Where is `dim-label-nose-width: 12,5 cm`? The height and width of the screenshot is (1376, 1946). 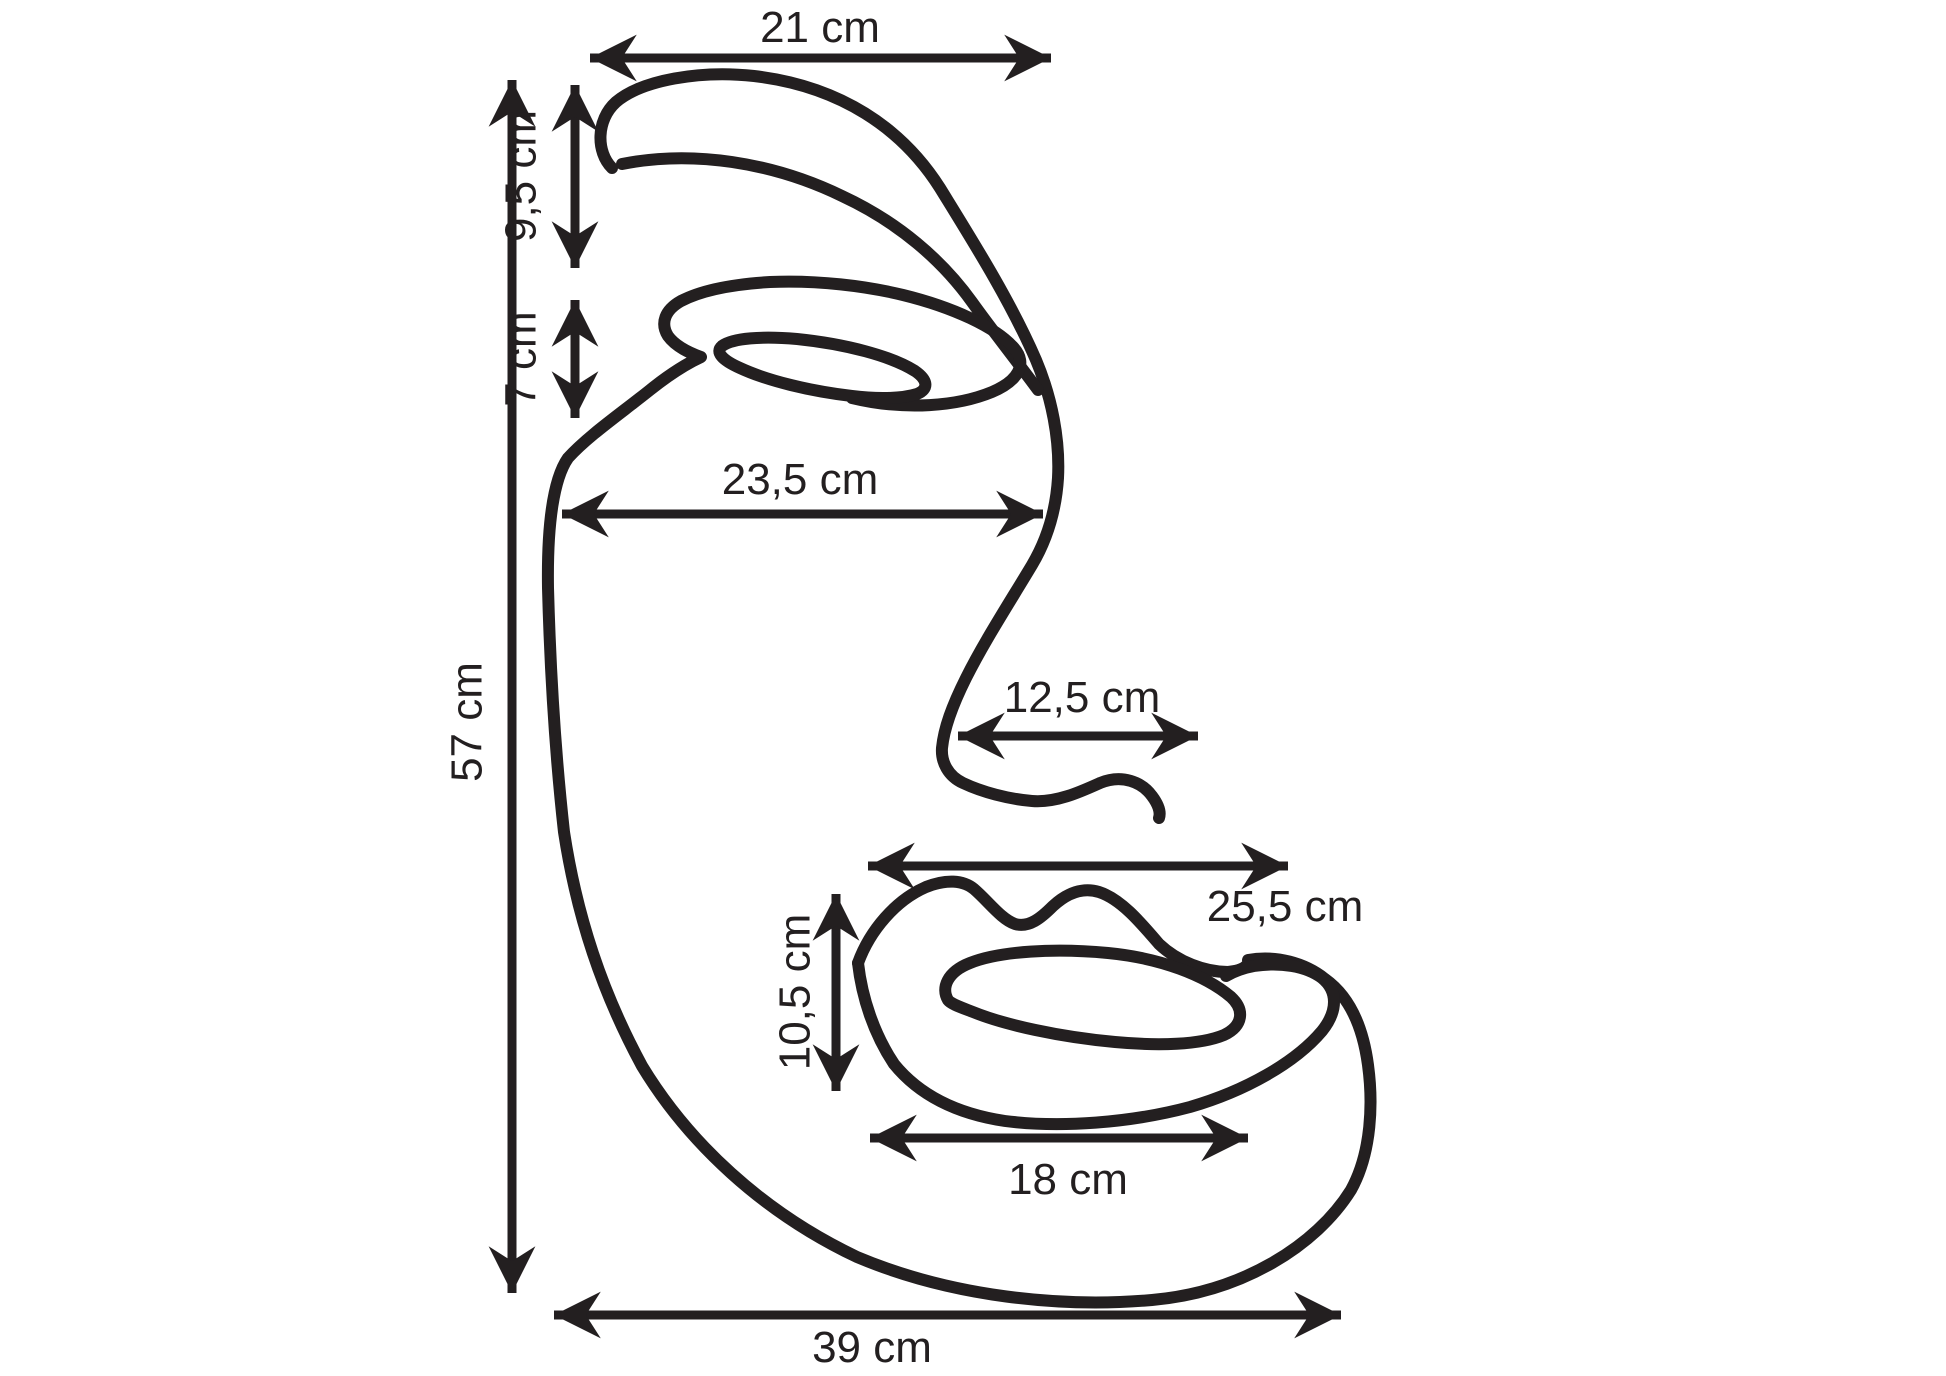
dim-label-nose-width: 12,5 cm is located at coordinates (1082, 697).